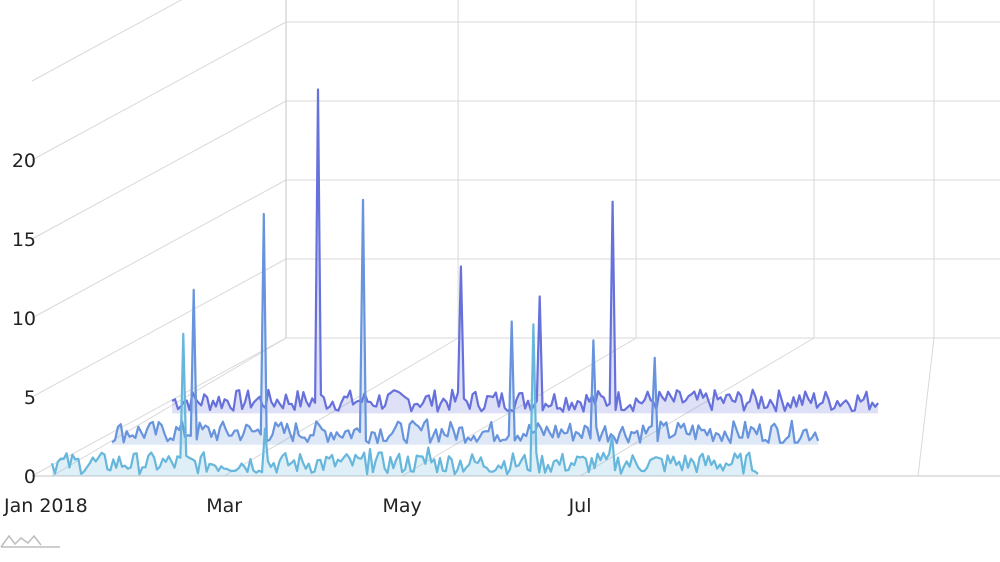 The width and height of the screenshot is (1000, 562). What do you see at coordinates (580, 506) in the screenshot?
I see `x-tick-label: Jul` at bounding box center [580, 506].